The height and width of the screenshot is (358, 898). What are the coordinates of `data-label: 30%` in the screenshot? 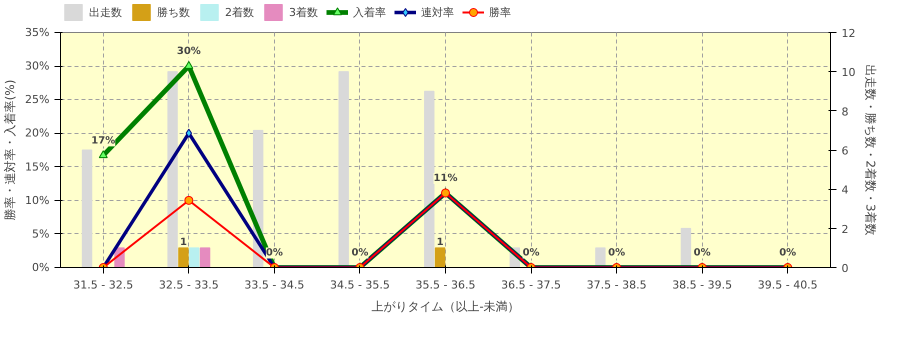 It's located at (188, 52).